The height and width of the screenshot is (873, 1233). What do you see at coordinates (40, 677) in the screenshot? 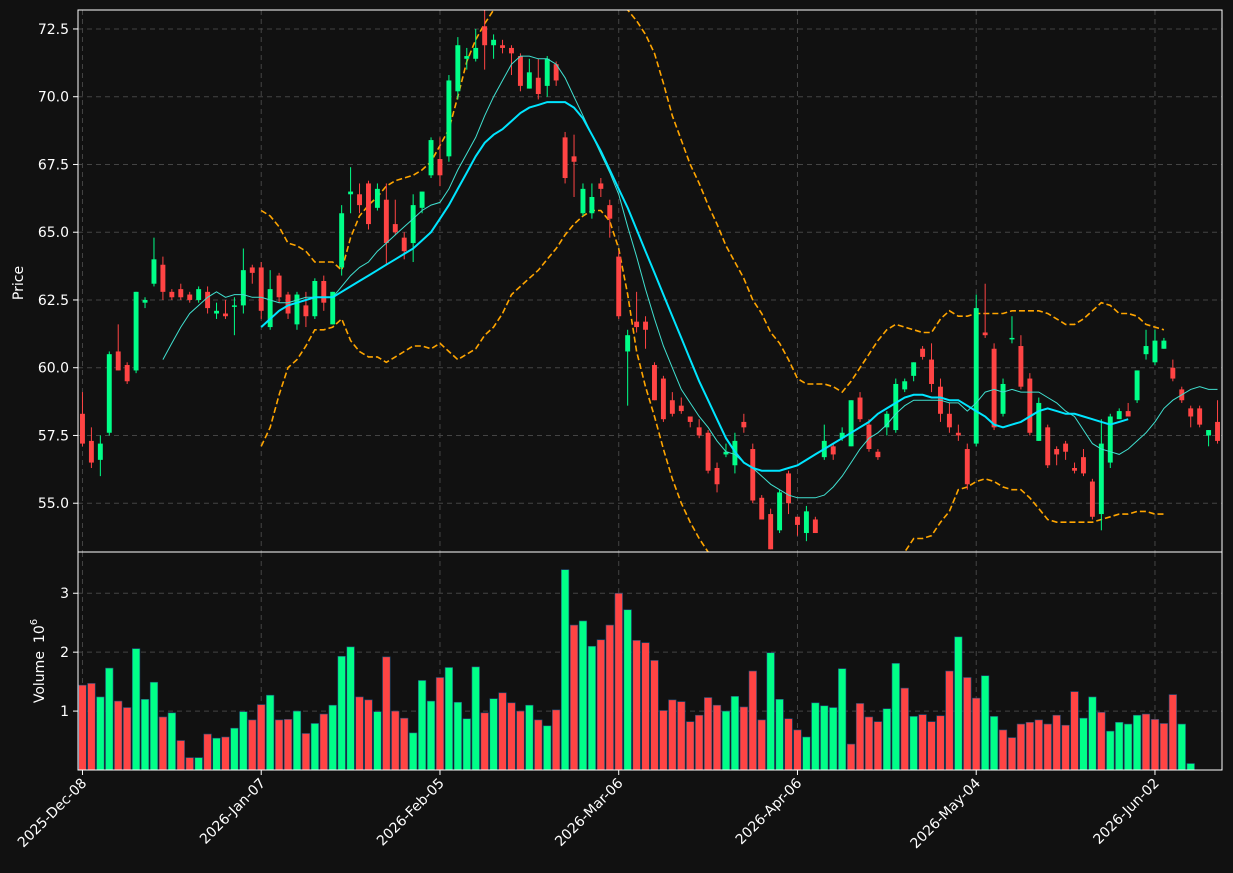
I see `volume-axis-label-name: Volume` at bounding box center [40, 677].